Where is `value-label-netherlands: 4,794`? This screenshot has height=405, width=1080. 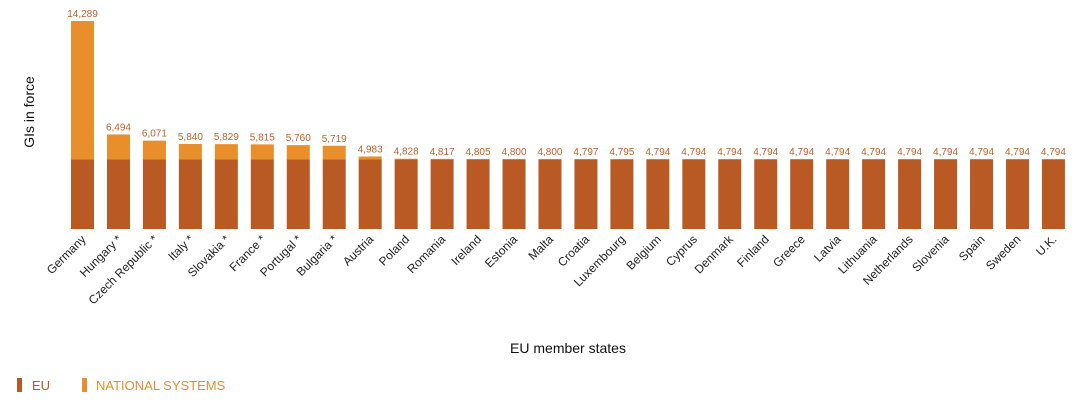 value-label-netherlands: 4,794 is located at coordinates (909, 152).